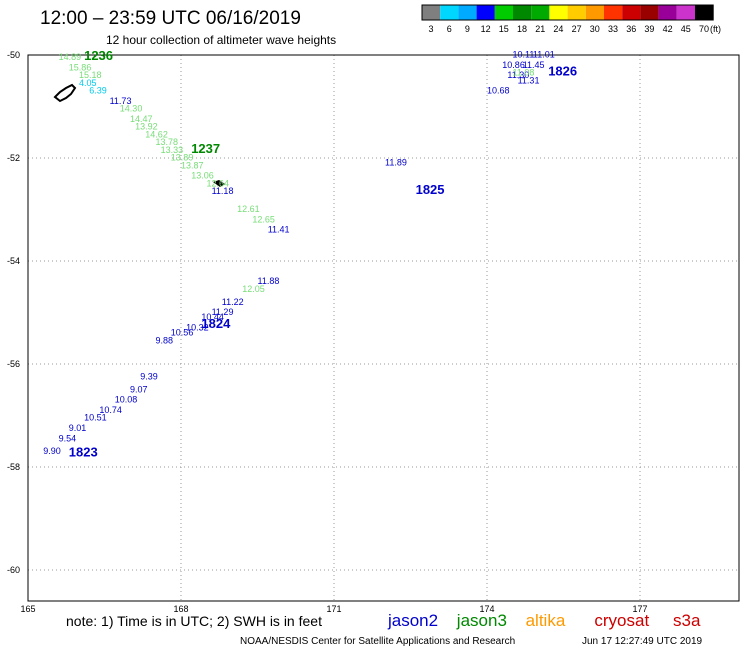 The height and width of the screenshot is (650, 740). I want to click on wave-height-point: 13.06, so click(202, 176).